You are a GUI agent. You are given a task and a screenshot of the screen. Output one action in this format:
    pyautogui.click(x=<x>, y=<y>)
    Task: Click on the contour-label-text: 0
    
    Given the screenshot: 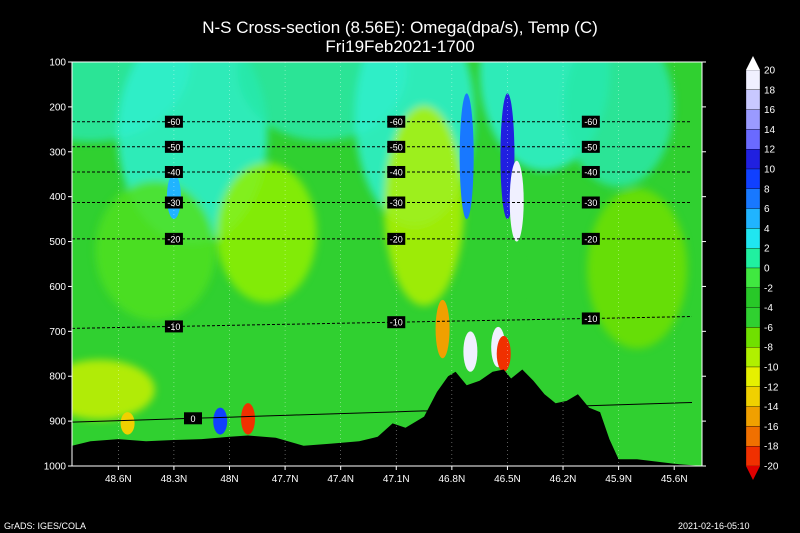 What is the action you would take?
    pyautogui.click(x=192, y=419)
    